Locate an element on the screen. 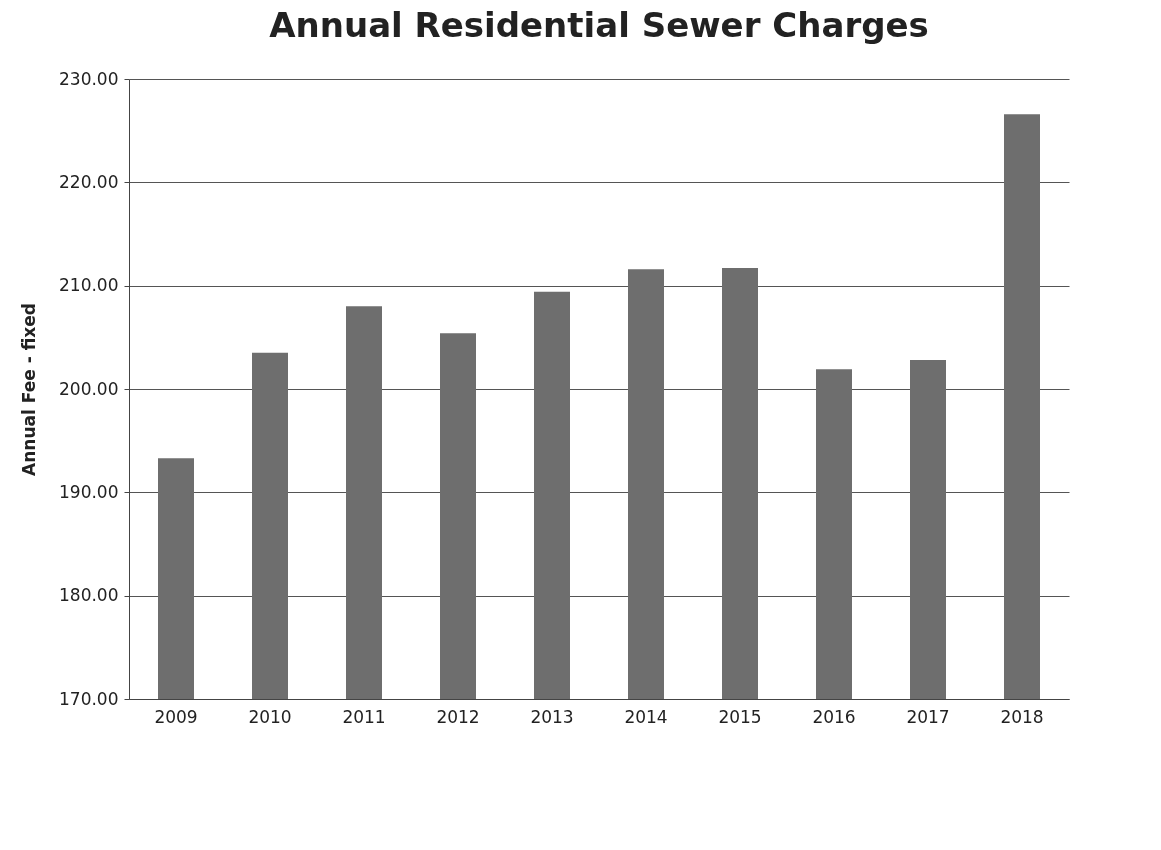 This screenshot has height=850, width=1161. x-tick-label: 2012 is located at coordinates (458, 716).